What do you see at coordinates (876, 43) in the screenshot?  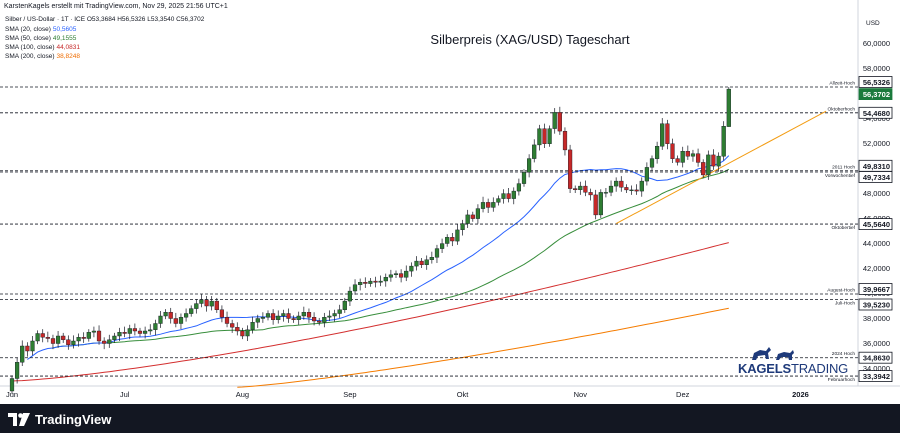 I see `y-tick-label: 60,0000` at bounding box center [876, 43].